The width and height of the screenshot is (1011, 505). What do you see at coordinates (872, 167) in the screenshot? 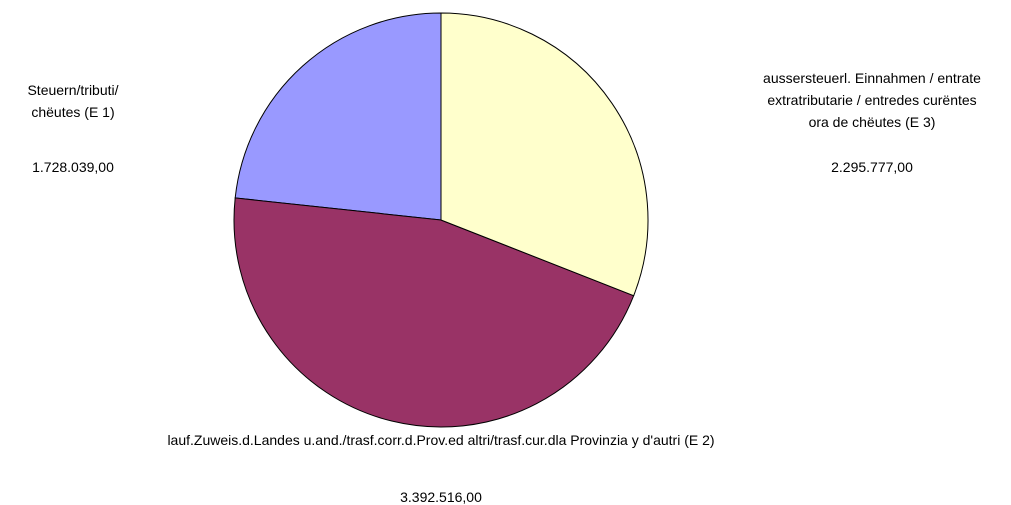
I see `value-label: 2.295.777,00` at bounding box center [872, 167].